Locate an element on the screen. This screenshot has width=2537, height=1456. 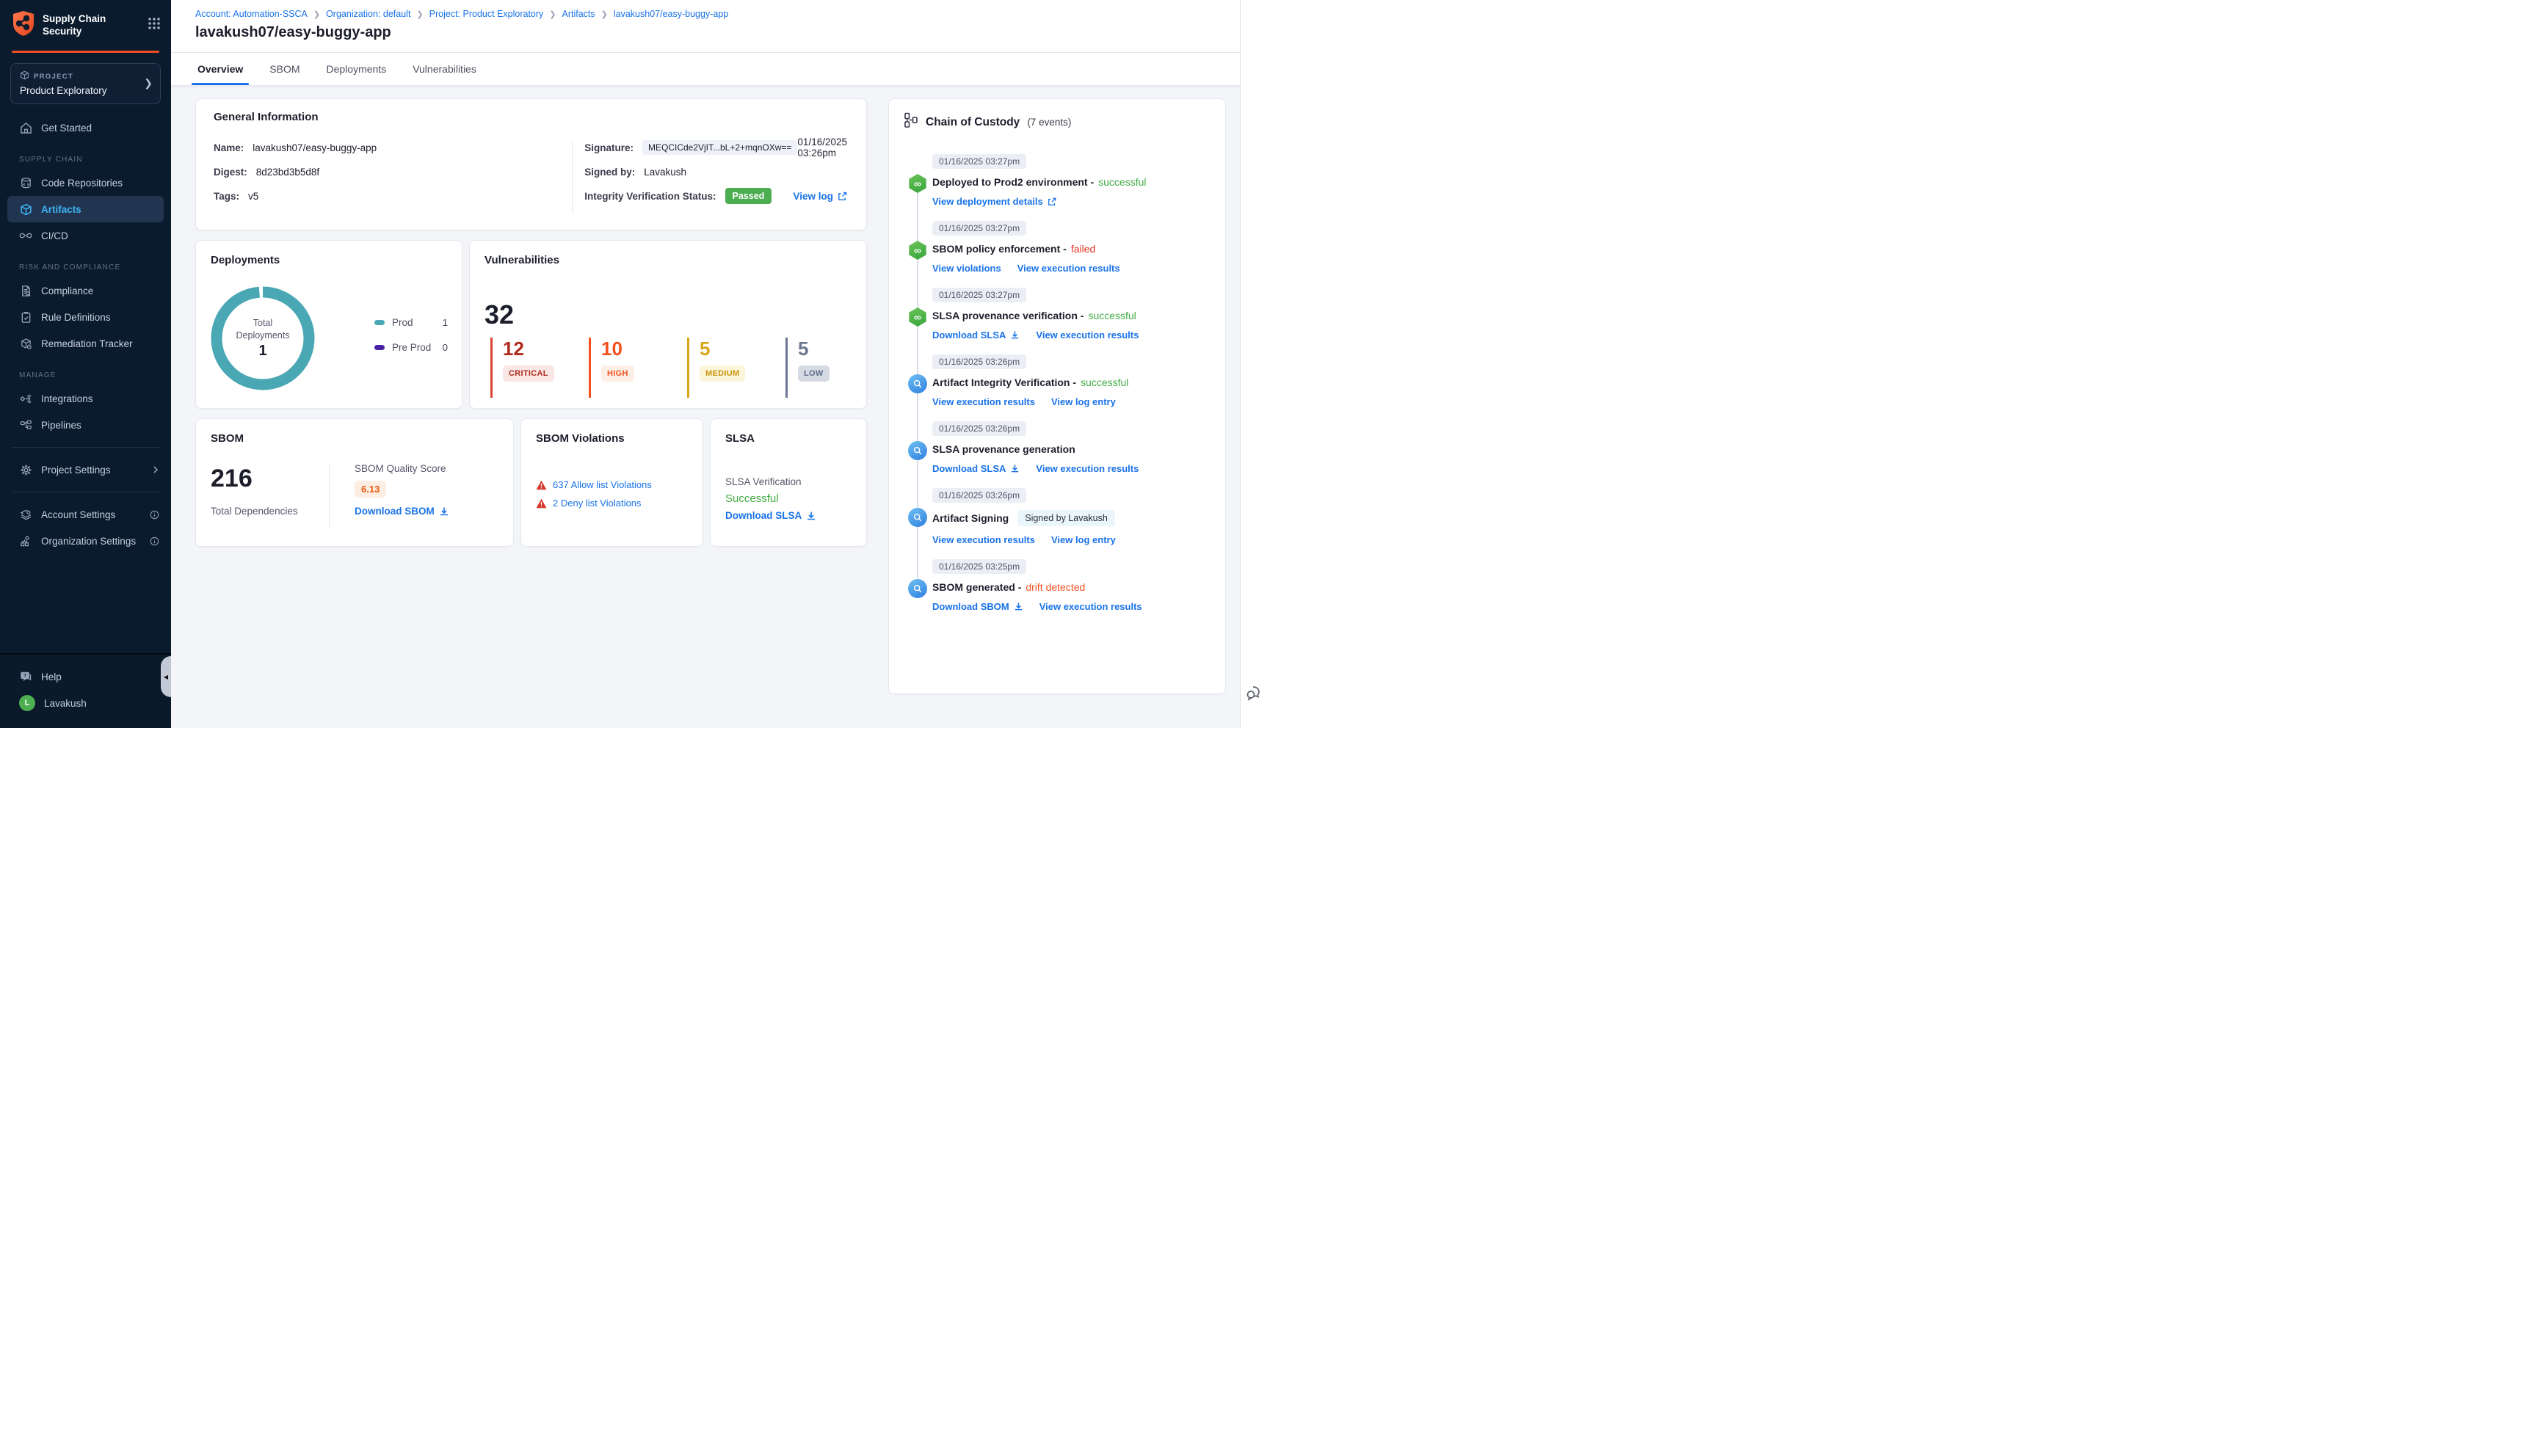
sidebar-item-artifacts: Artifacts is located at coordinates (85, 209).